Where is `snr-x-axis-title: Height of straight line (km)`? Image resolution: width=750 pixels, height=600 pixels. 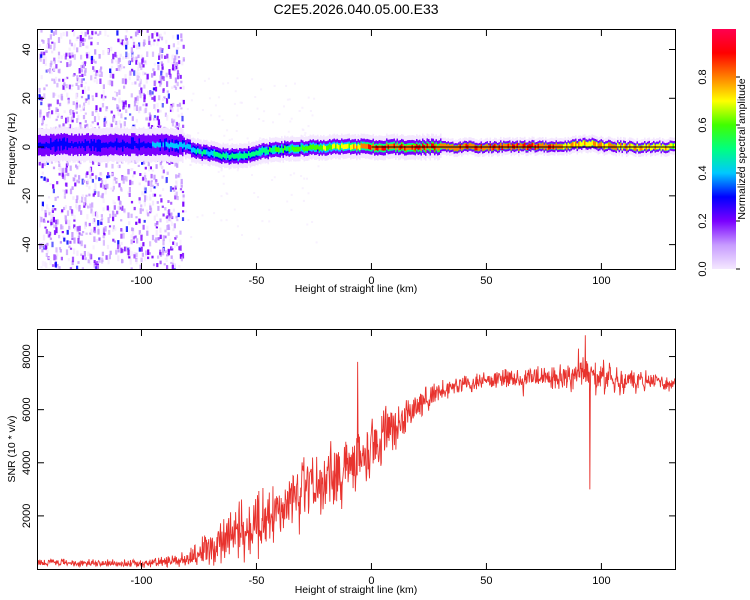
snr-x-axis-title: Height of straight line (km) is located at coordinates (356, 590).